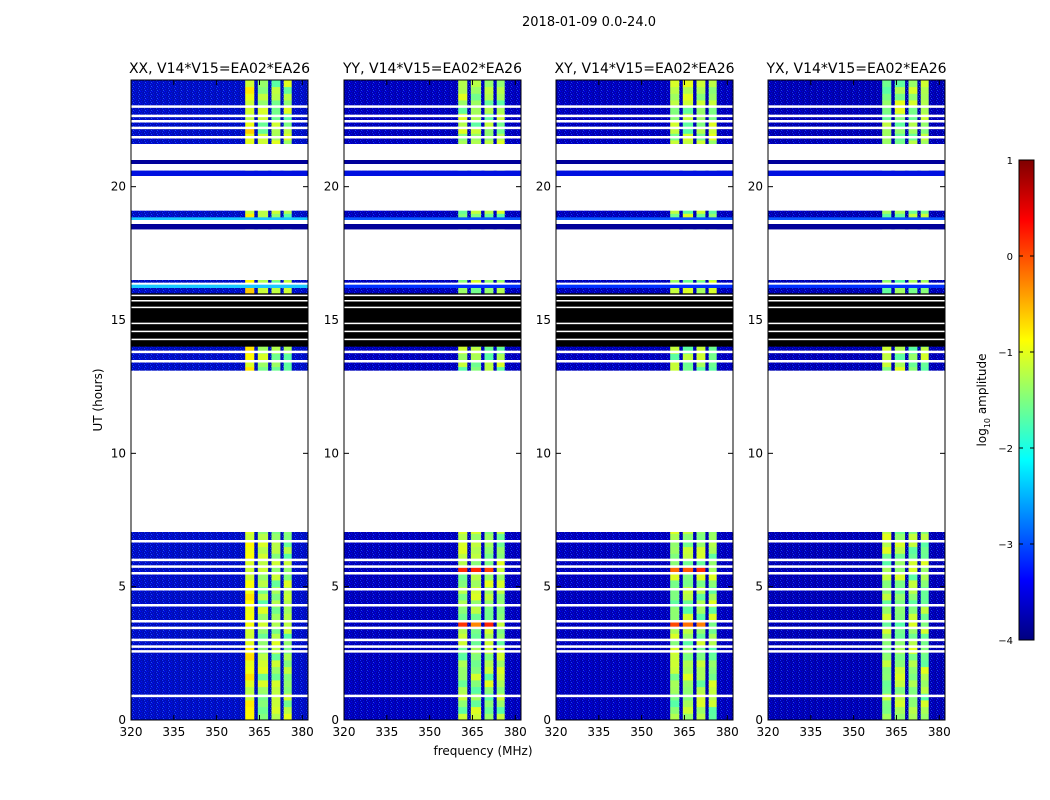  What do you see at coordinates (432, 227) in the screenshot?
I see `thin-strip` at bounding box center [432, 227].